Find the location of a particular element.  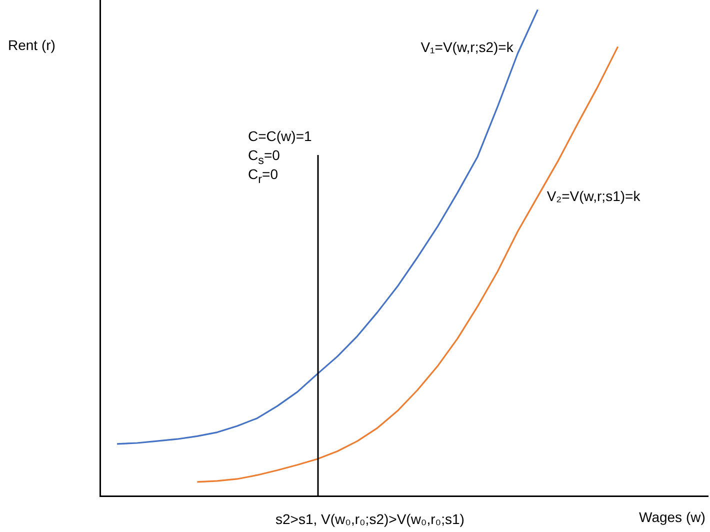

annotation: C=C(w)=1 is located at coordinates (280, 136).